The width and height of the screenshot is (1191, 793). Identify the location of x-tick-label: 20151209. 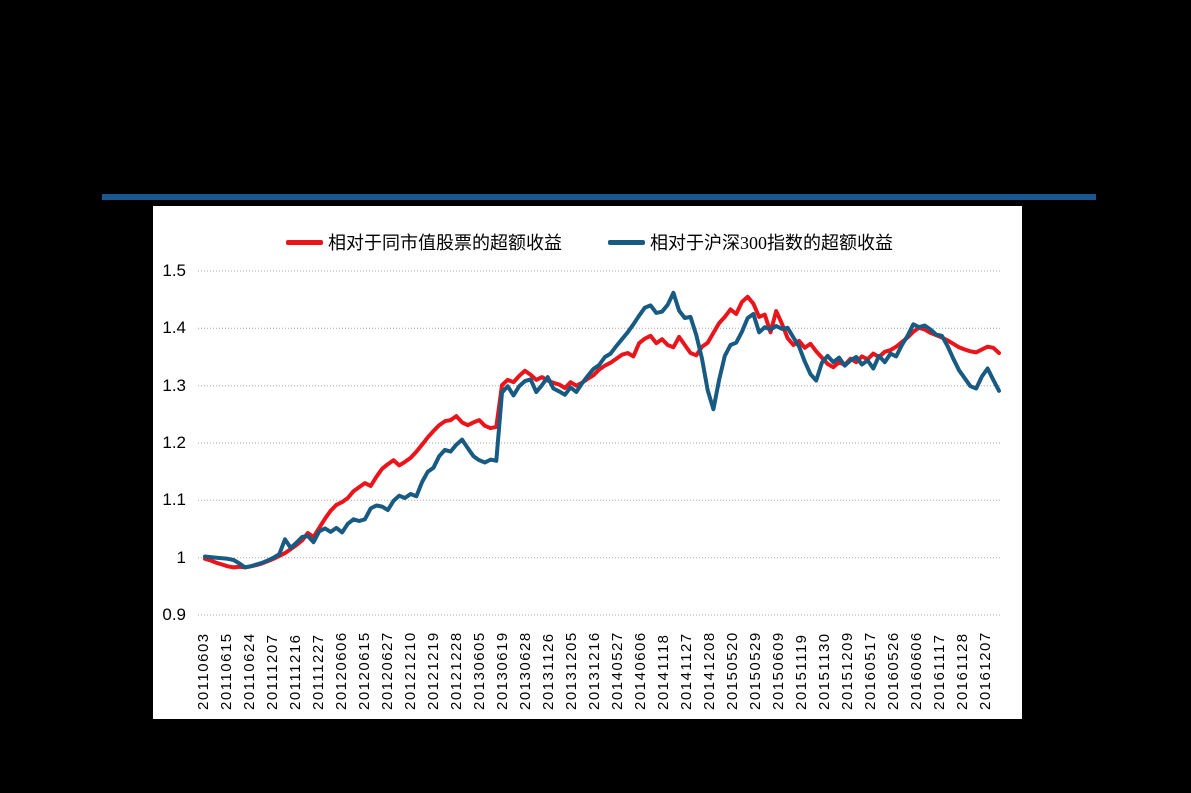
(847, 670).